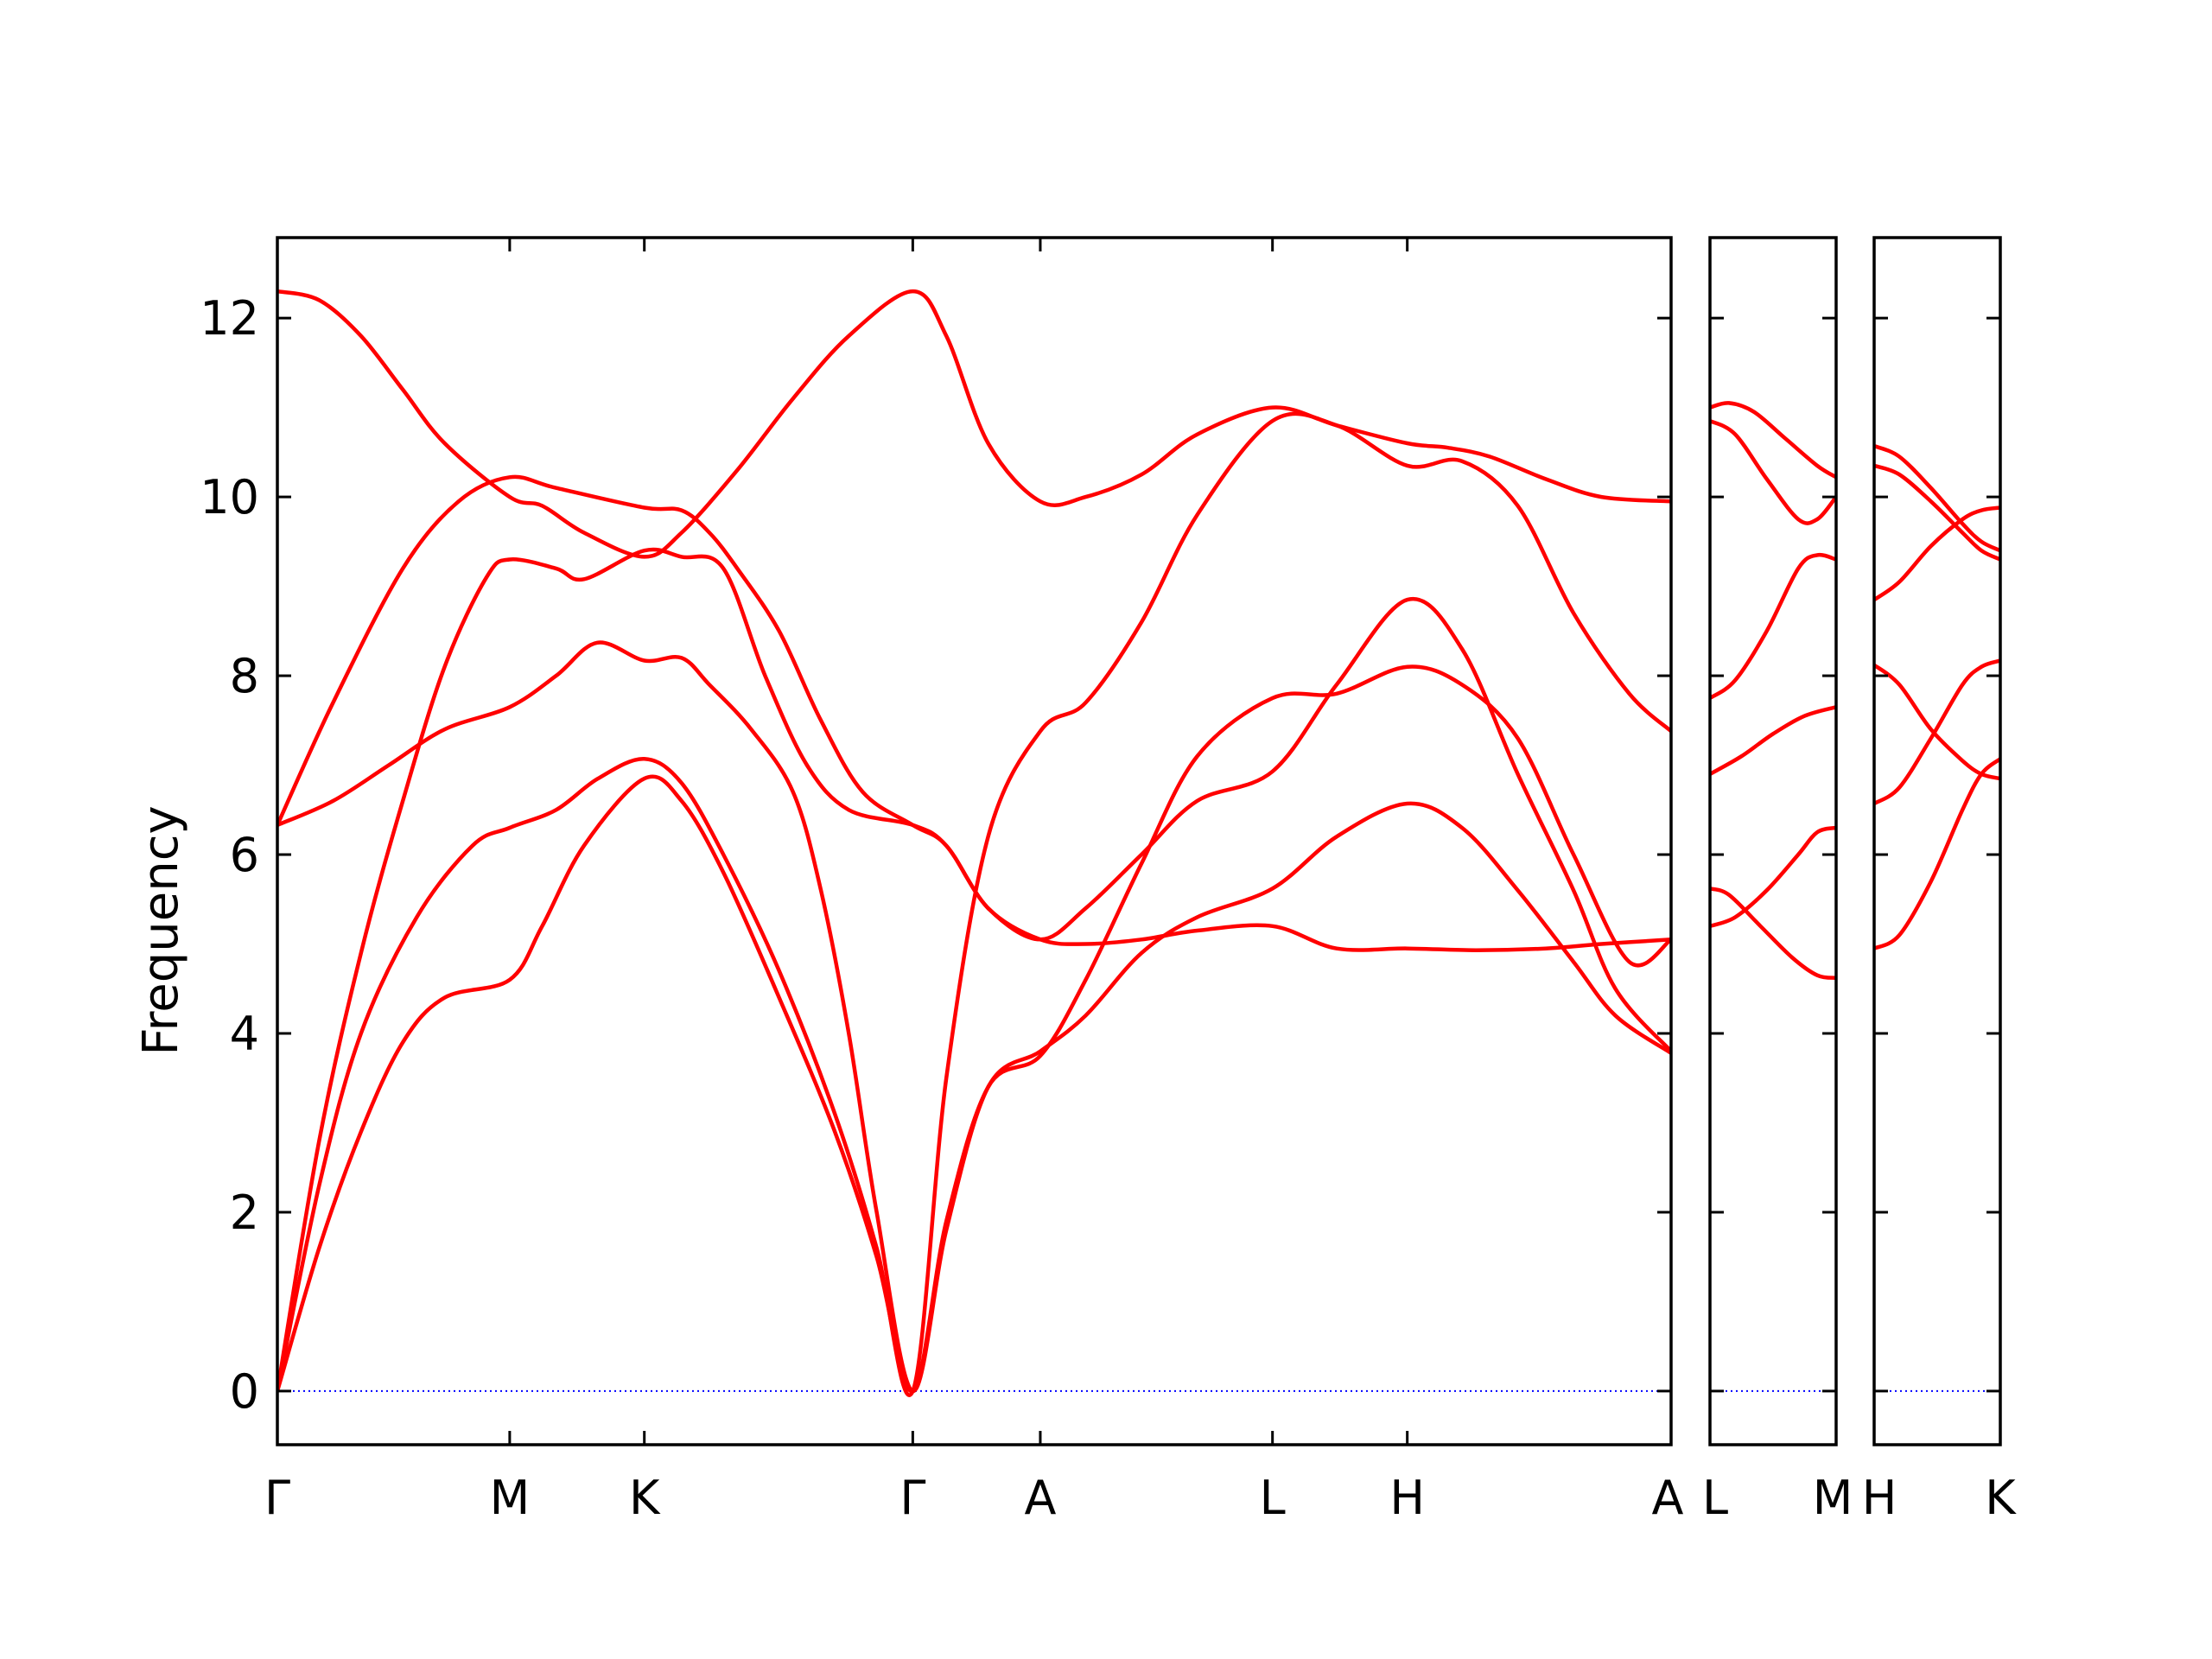 This screenshot has height=1659, width=2212. What do you see at coordinates (244, 1391) in the screenshot?
I see `y-tick-label-0: 0` at bounding box center [244, 1391].